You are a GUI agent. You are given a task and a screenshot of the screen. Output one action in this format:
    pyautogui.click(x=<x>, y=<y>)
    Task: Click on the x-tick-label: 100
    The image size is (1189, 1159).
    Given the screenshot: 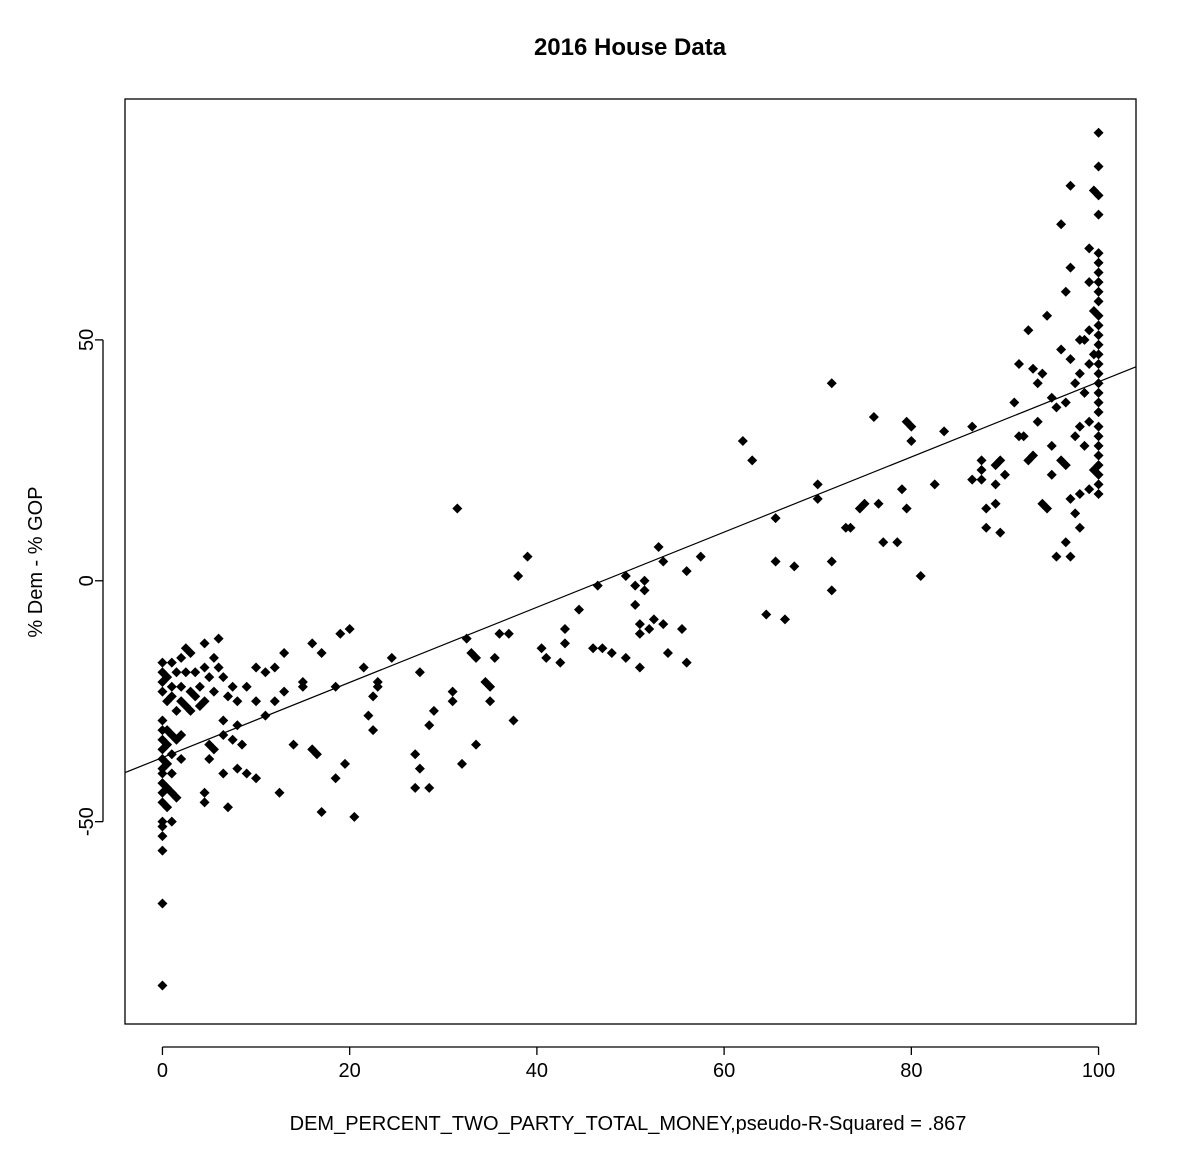 What is the action you would take?
    pyautogui.click(x=1098, y=1071)
    